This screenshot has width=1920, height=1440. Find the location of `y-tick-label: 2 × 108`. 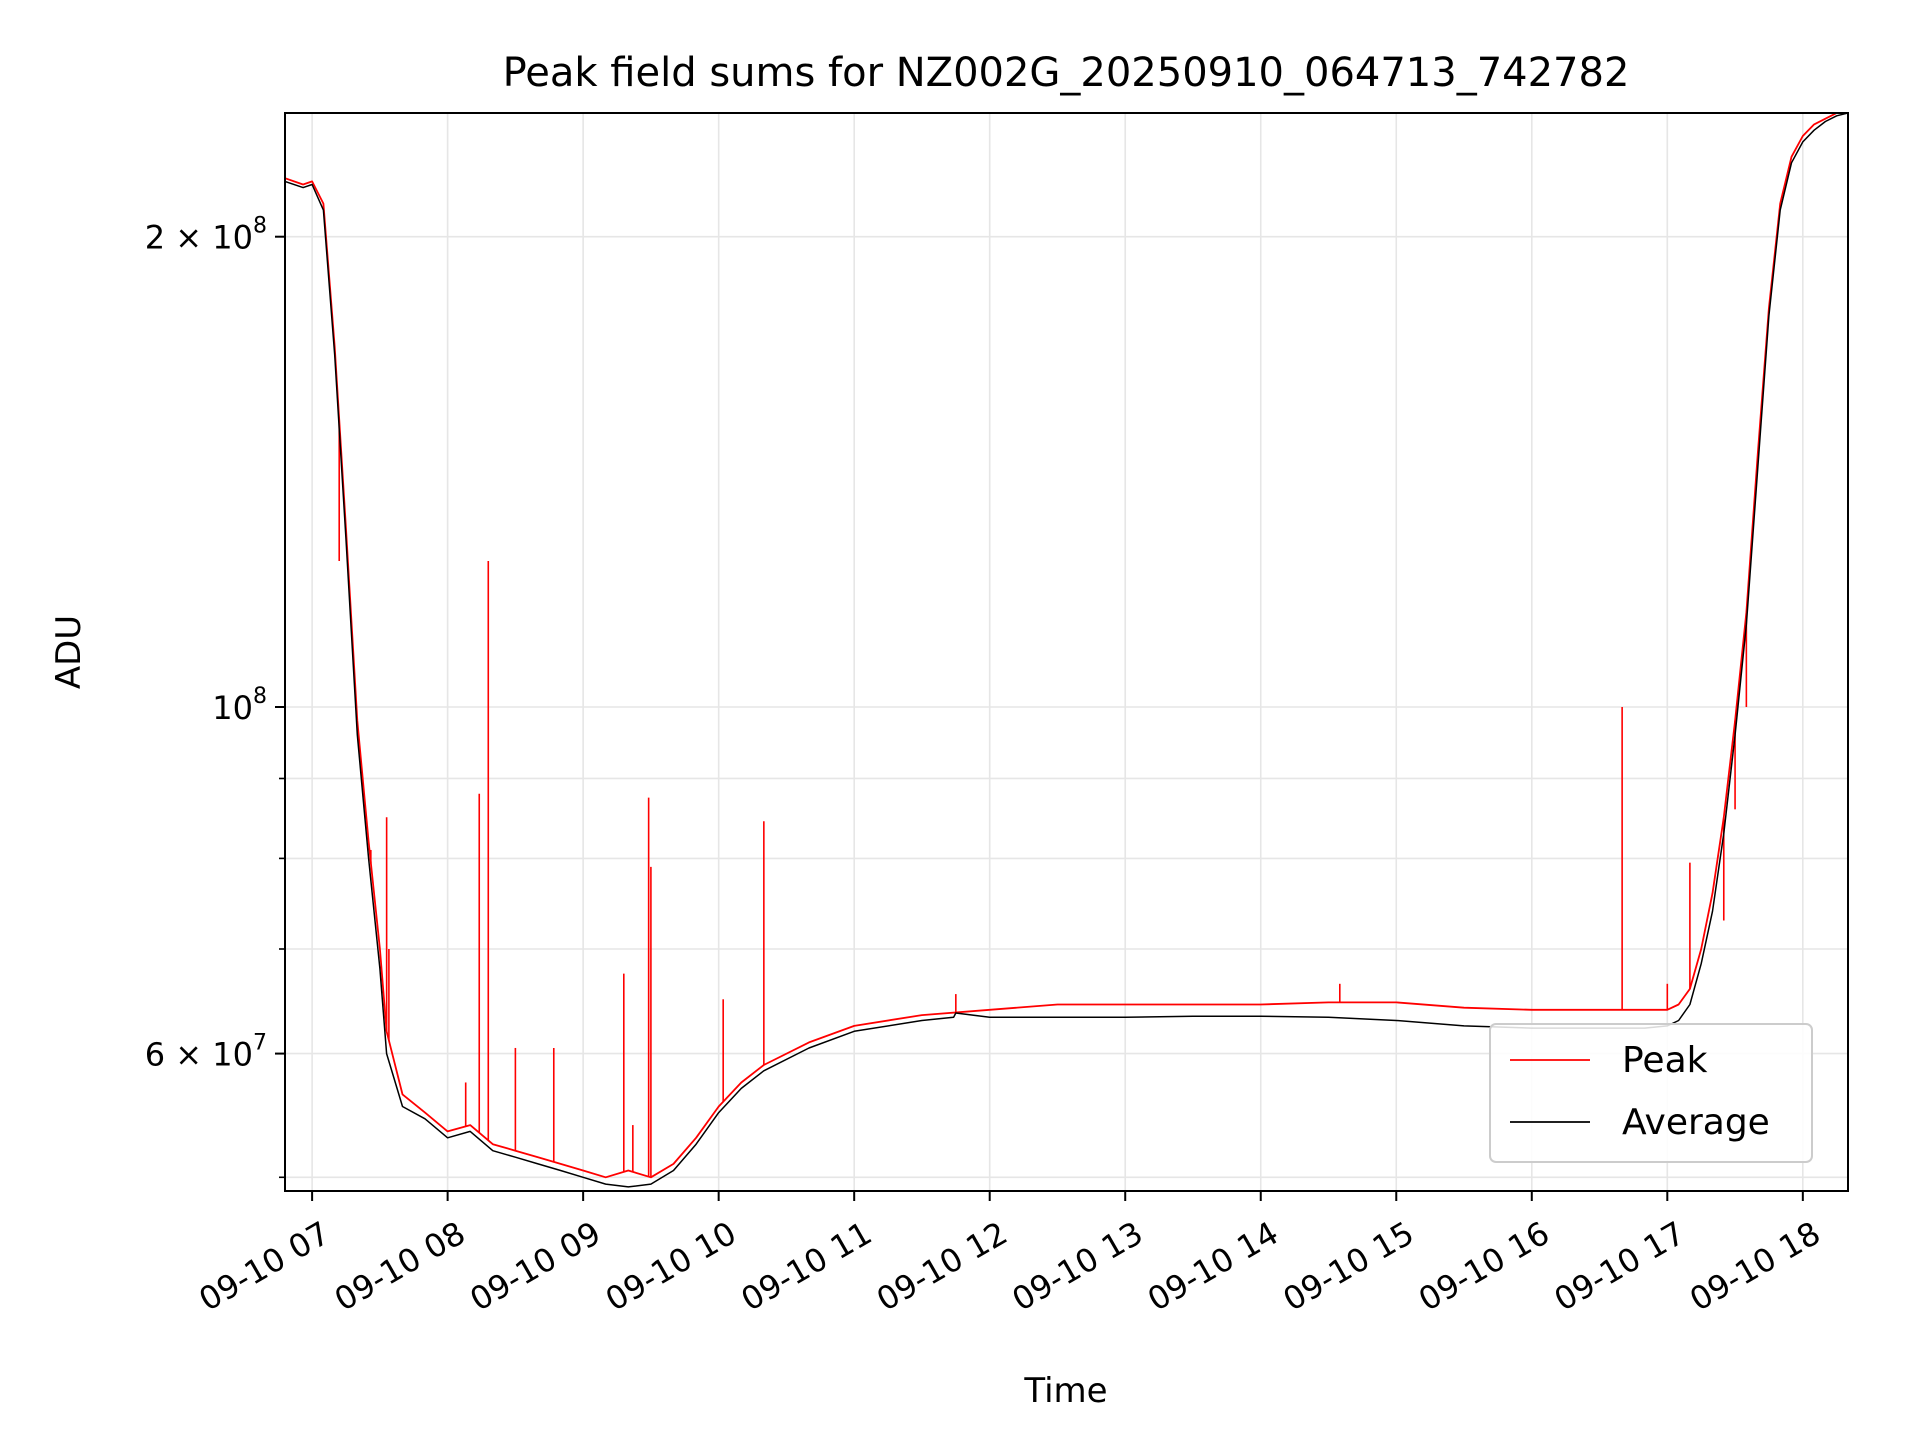

y-tick-label: 2 × 108 is located at coordinates (206, 235).